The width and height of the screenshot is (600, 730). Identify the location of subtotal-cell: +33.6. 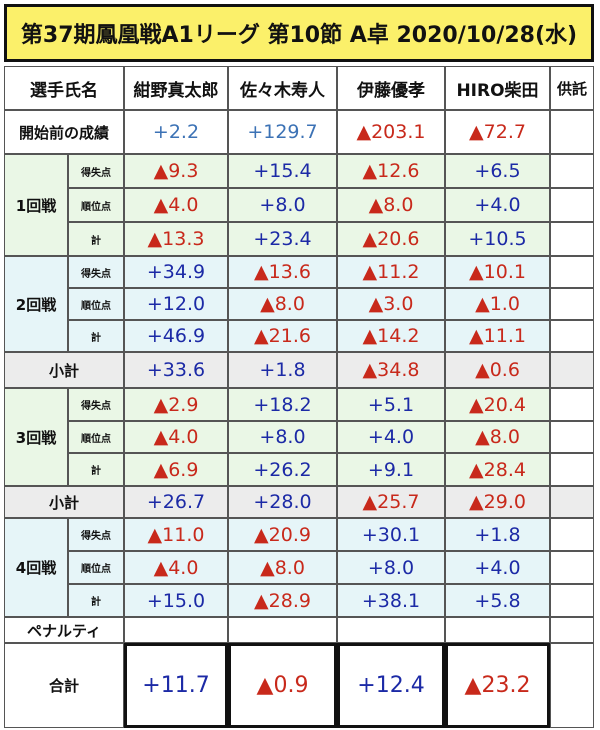
(176, 370).